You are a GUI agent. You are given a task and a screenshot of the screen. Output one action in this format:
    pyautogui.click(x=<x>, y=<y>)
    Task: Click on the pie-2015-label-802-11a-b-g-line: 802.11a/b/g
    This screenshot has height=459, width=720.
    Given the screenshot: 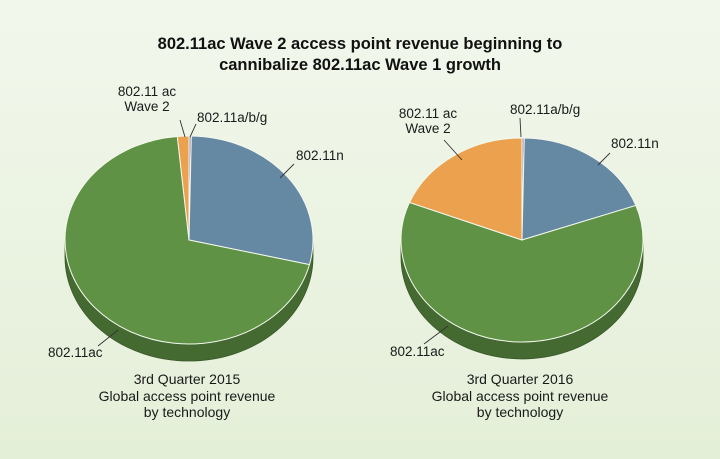 What is the action you would take?
    pyautogui.click(x=232, y=117)
    